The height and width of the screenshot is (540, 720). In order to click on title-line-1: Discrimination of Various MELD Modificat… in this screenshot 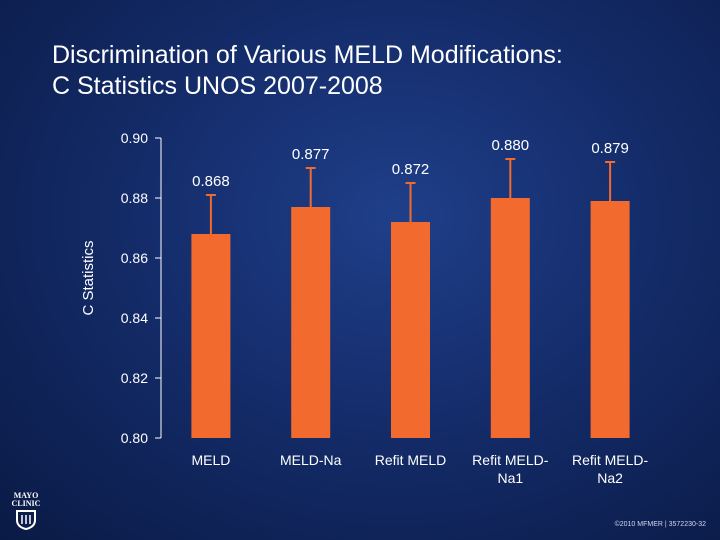, I will do `click(307, 55)`.